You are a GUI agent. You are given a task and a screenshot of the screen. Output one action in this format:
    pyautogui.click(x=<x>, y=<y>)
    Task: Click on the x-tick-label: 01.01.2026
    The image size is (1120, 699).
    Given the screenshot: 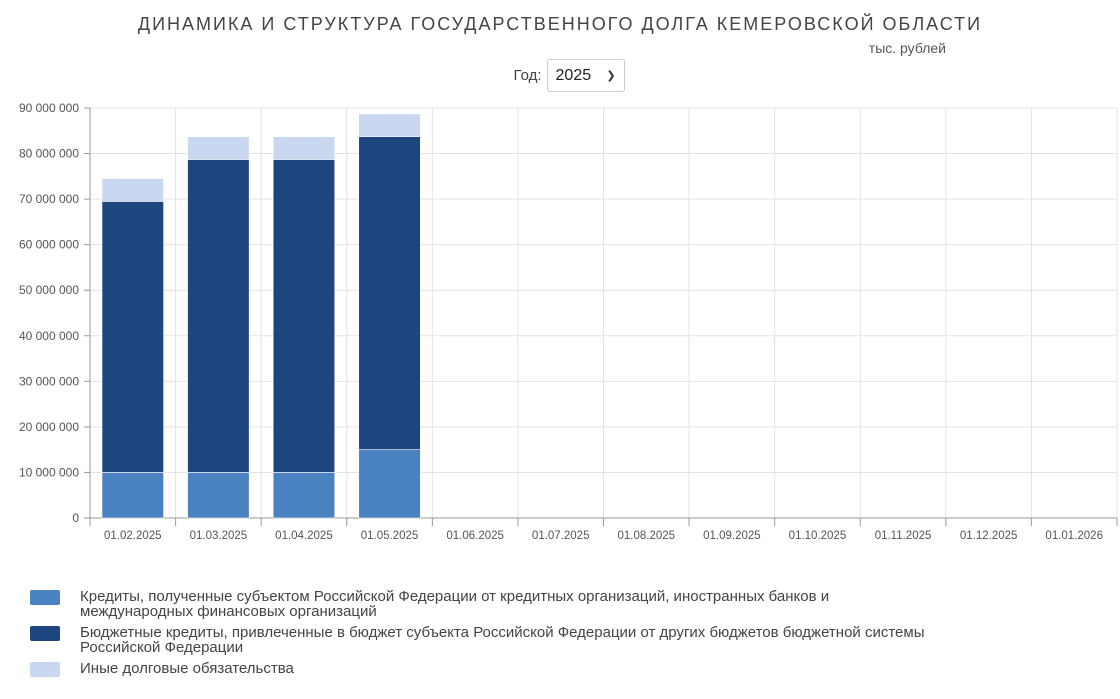 What is the action you would take?
    pyautogui.click(x=1074, y=536)
    